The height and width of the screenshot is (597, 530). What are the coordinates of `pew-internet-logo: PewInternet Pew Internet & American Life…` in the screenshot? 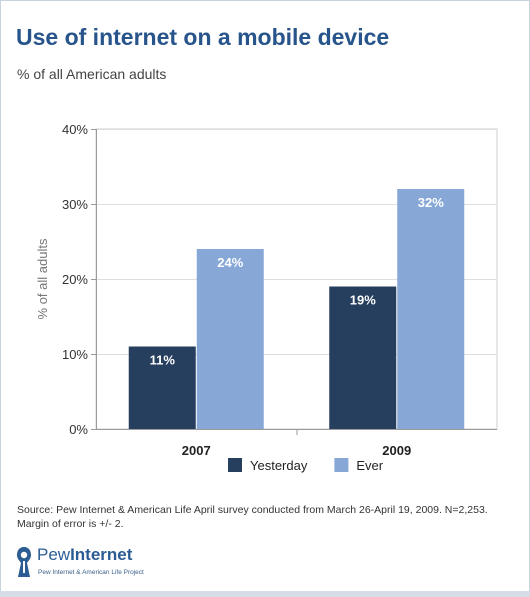 It's located at (114, 565).